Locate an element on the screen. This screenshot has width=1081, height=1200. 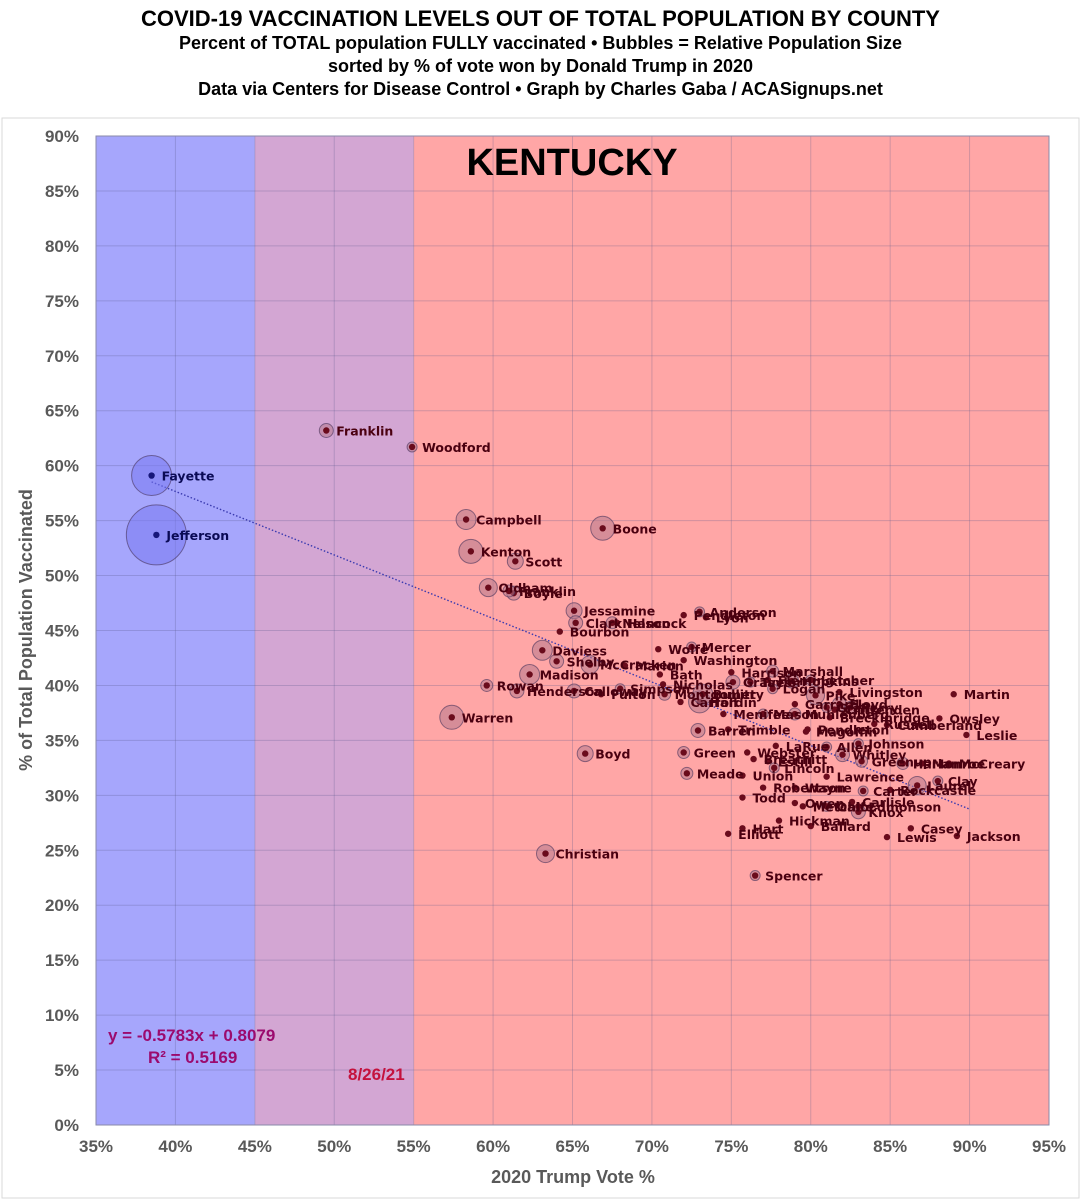
point-pendleton is located at coordinates (683, 615).